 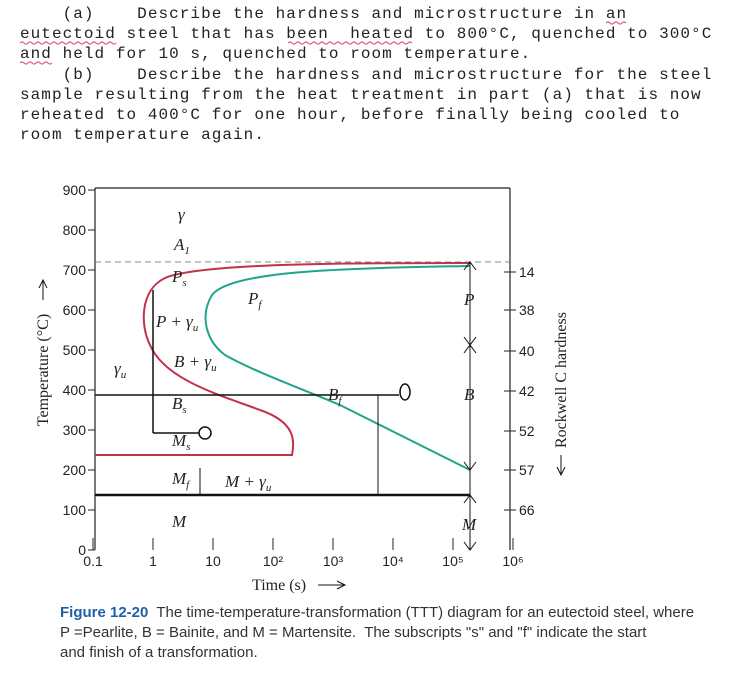 I want to click on hardness-tick-label: 57, so click(x=527, y=470).